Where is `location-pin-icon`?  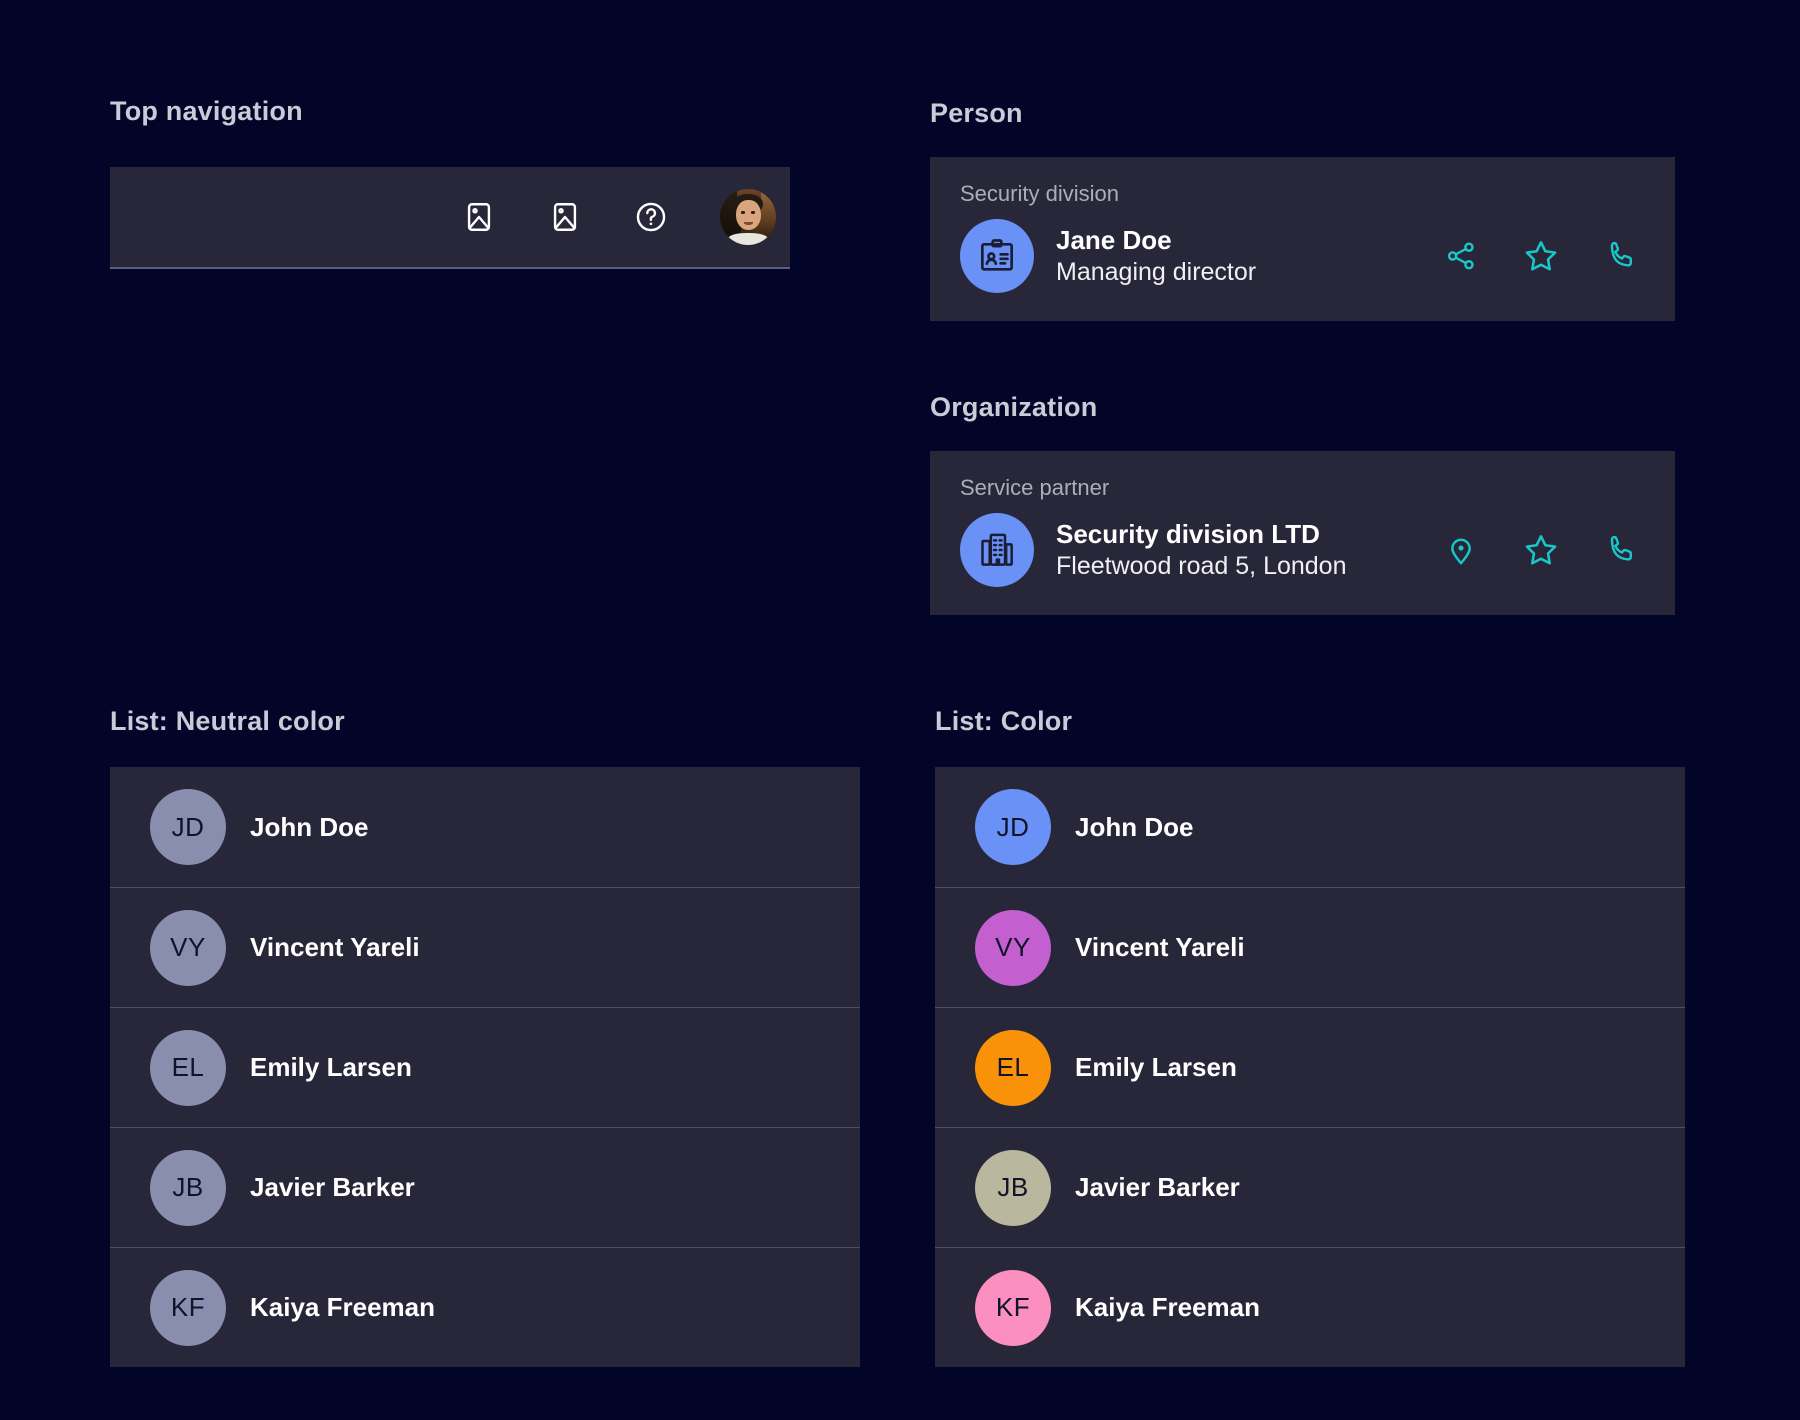 location-pin-icon is located at coordinates (1461, 550).